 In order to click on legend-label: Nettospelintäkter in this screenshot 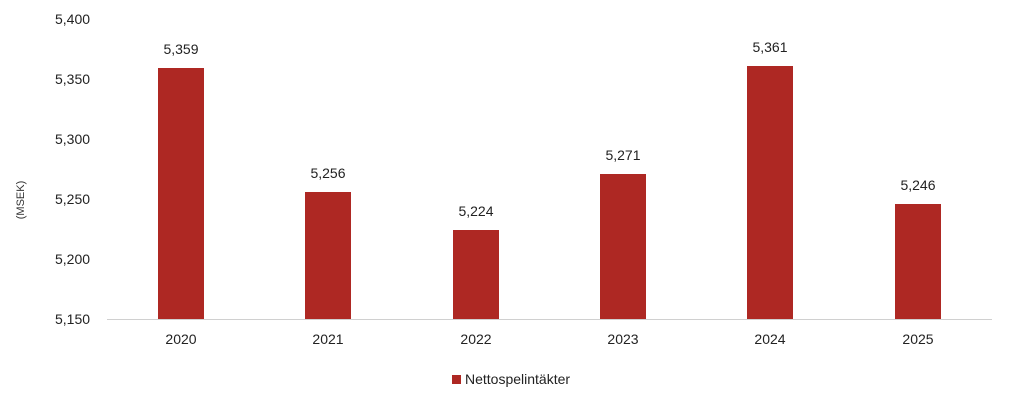, I will do `click(518, 379)`.